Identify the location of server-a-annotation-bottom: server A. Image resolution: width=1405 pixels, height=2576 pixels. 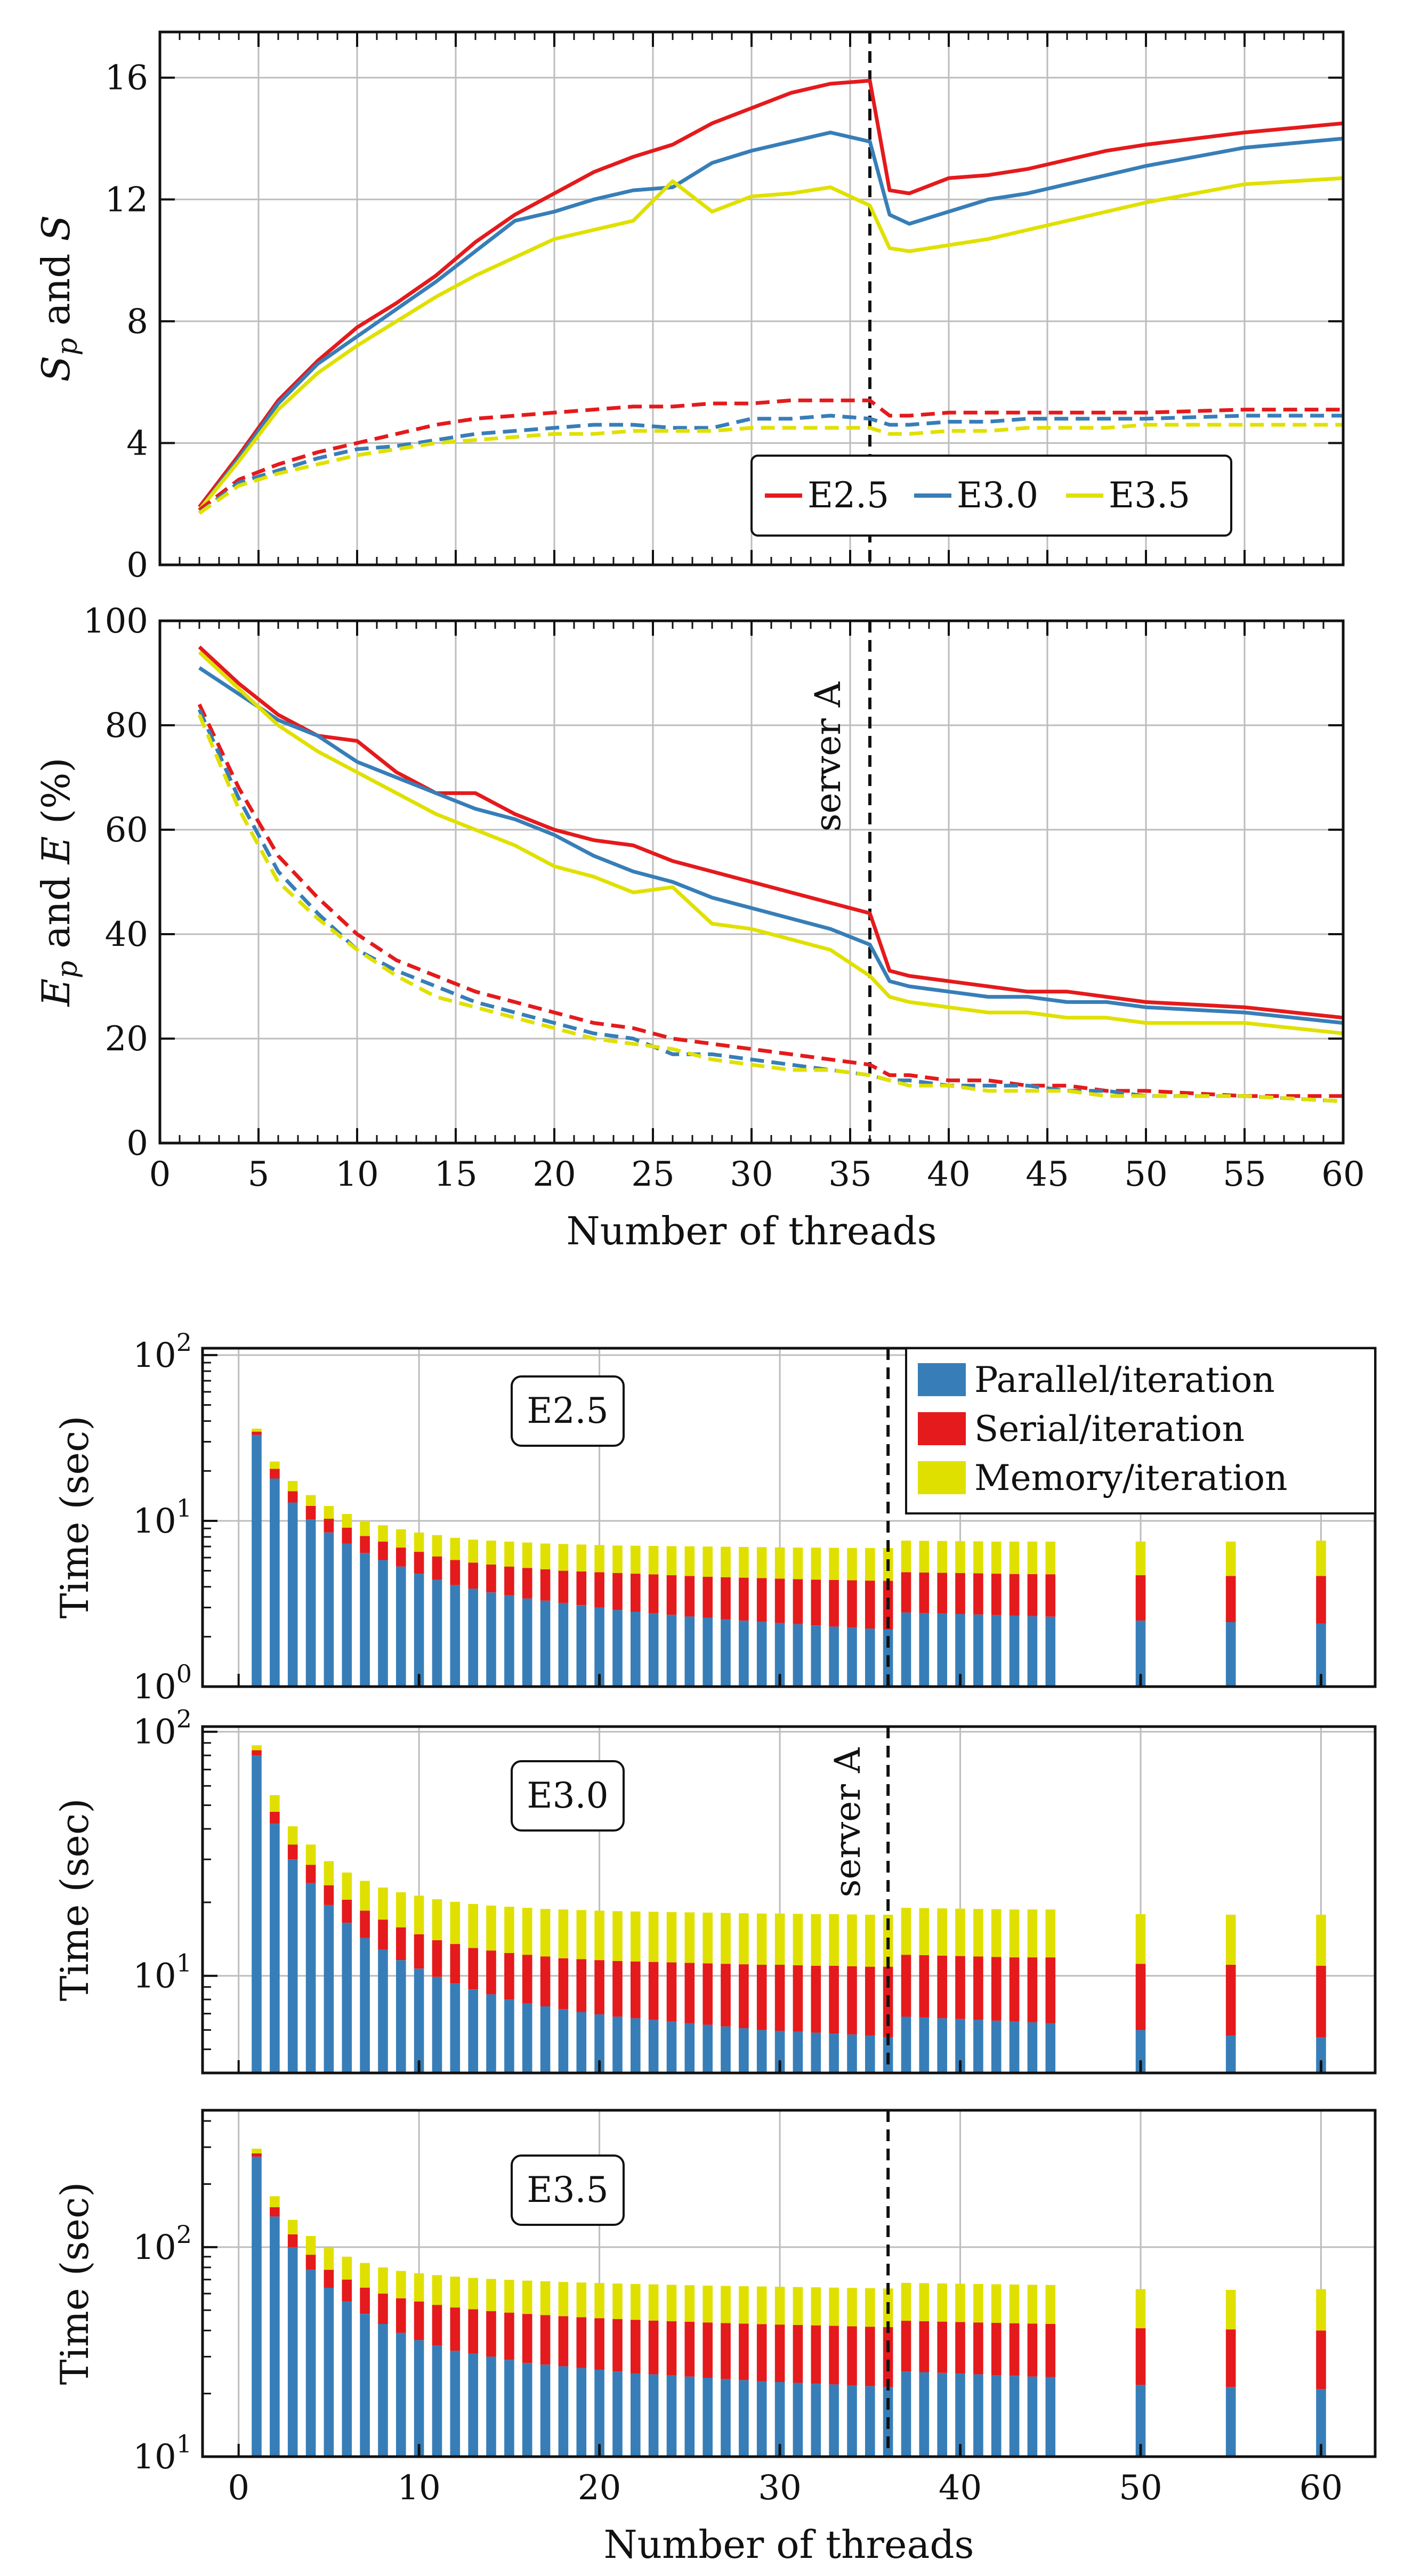
(848, 1822).